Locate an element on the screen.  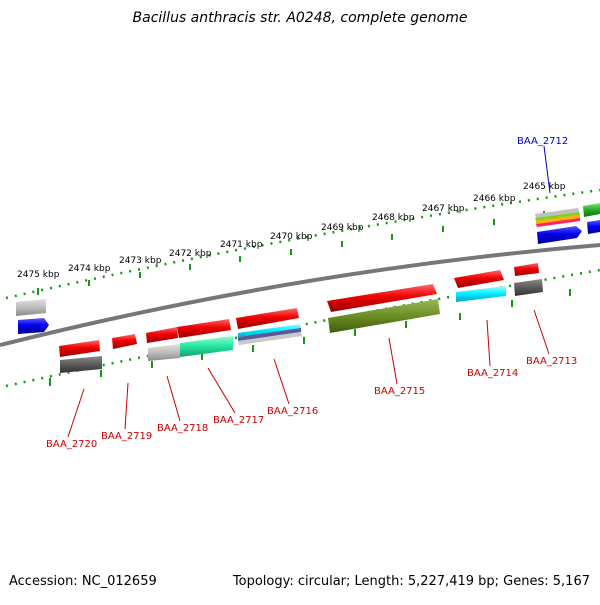
inner-gene-track is located at coordinates (301, 326).